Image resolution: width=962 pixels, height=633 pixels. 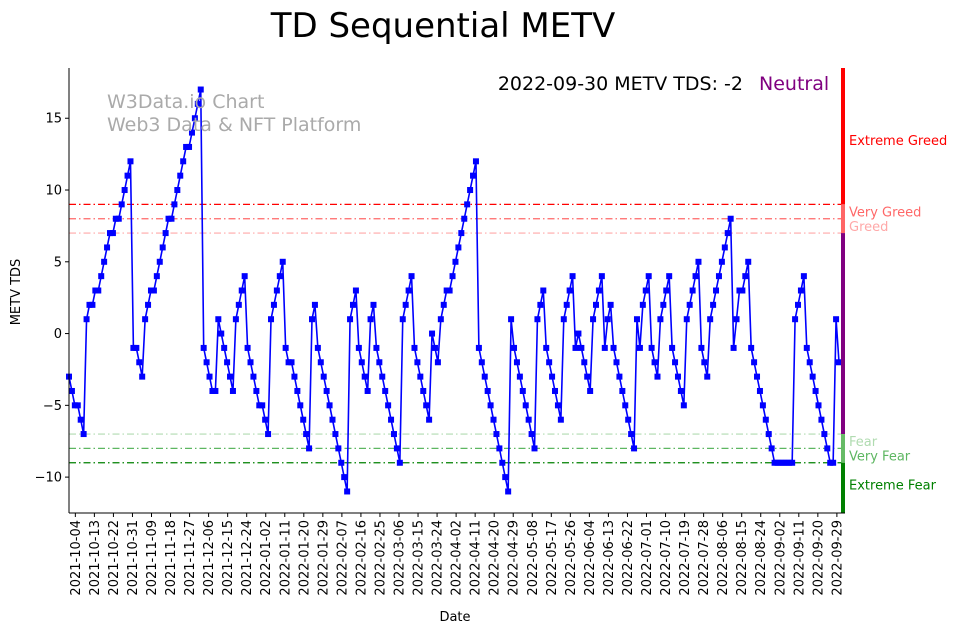 What do you see at coordinates (228, 558) in the screenshot?
I see `x-tick-label: 2021-12-15` at bounding box center [228, 558].